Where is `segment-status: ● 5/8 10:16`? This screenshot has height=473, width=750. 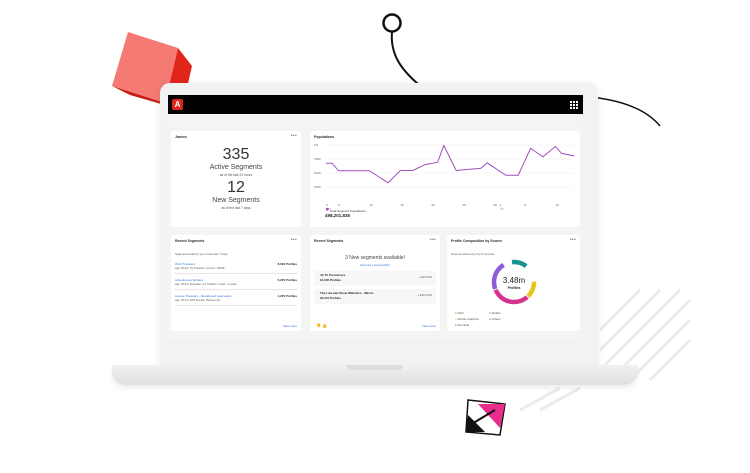
segment-status: ● 5/8 10:16 is located at coordinates (425, 277).